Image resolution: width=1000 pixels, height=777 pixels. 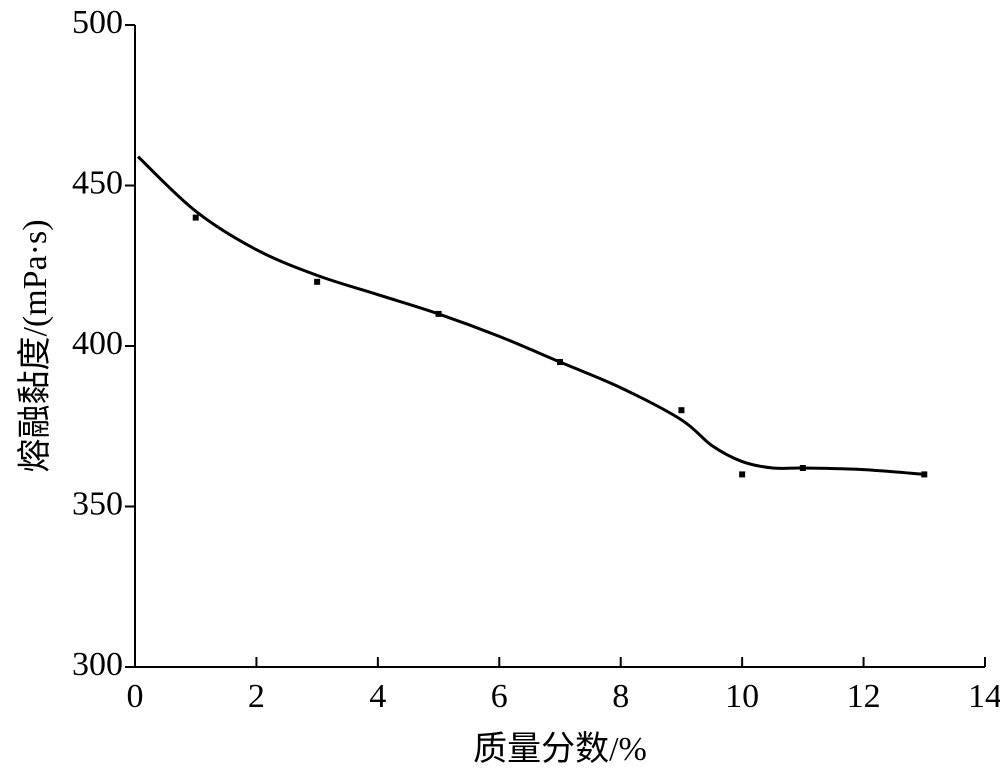 What do you see at coordinates (256, 696) in the screenshot?
I see `x-tick-label: 2` at bounding box center [256, 696].